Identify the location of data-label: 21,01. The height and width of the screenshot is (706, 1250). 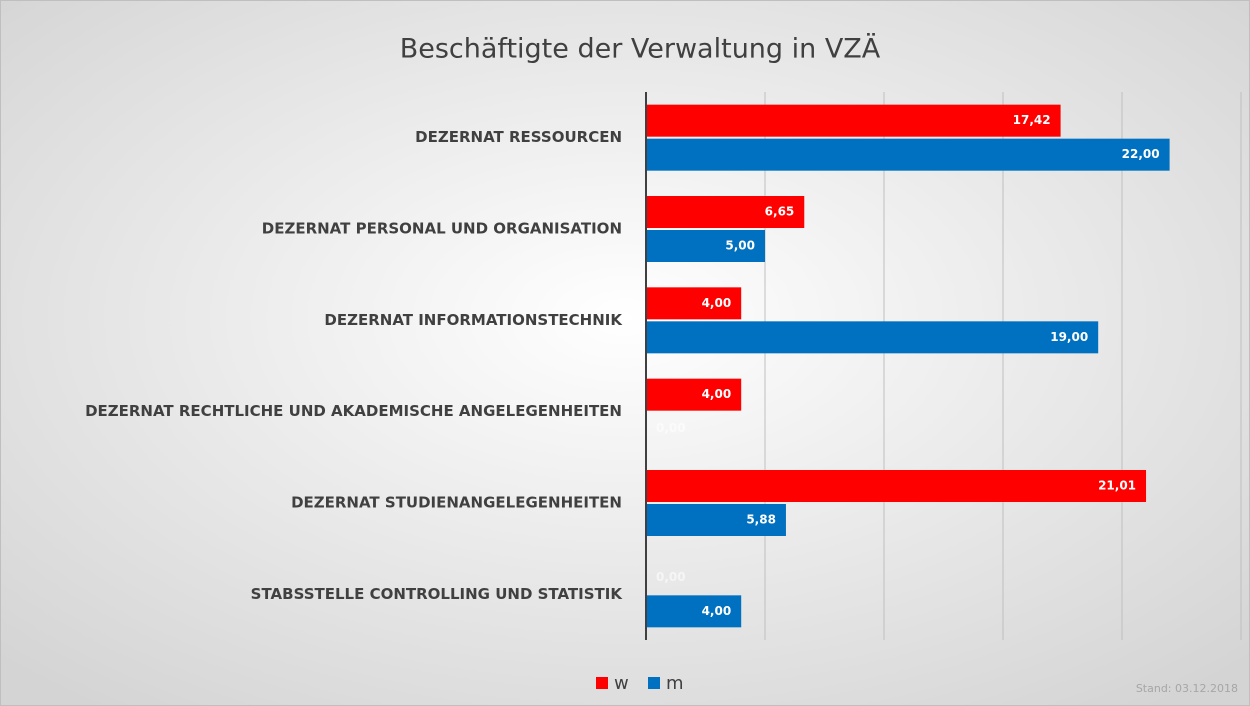
(1117, 486).